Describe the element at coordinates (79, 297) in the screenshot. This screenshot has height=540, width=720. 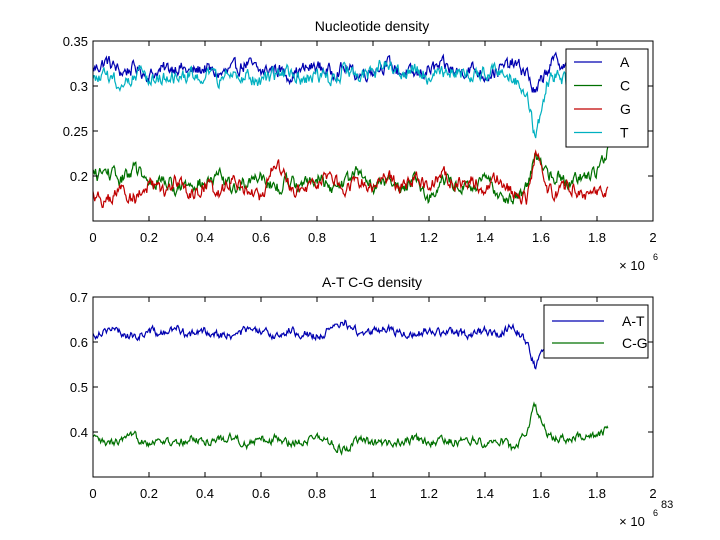
I see `y-tick-label: 0.7` at that location.